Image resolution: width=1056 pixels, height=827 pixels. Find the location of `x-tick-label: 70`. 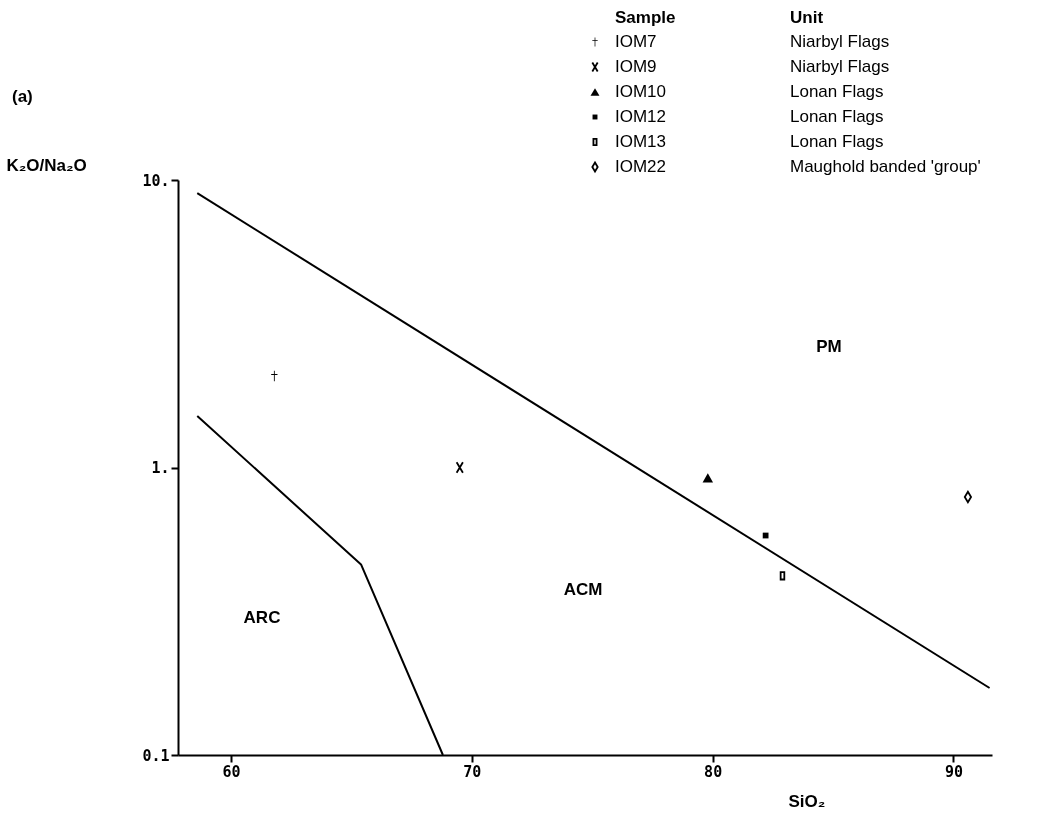

x-tick-label: 70 is located at coordinates (472, 771).